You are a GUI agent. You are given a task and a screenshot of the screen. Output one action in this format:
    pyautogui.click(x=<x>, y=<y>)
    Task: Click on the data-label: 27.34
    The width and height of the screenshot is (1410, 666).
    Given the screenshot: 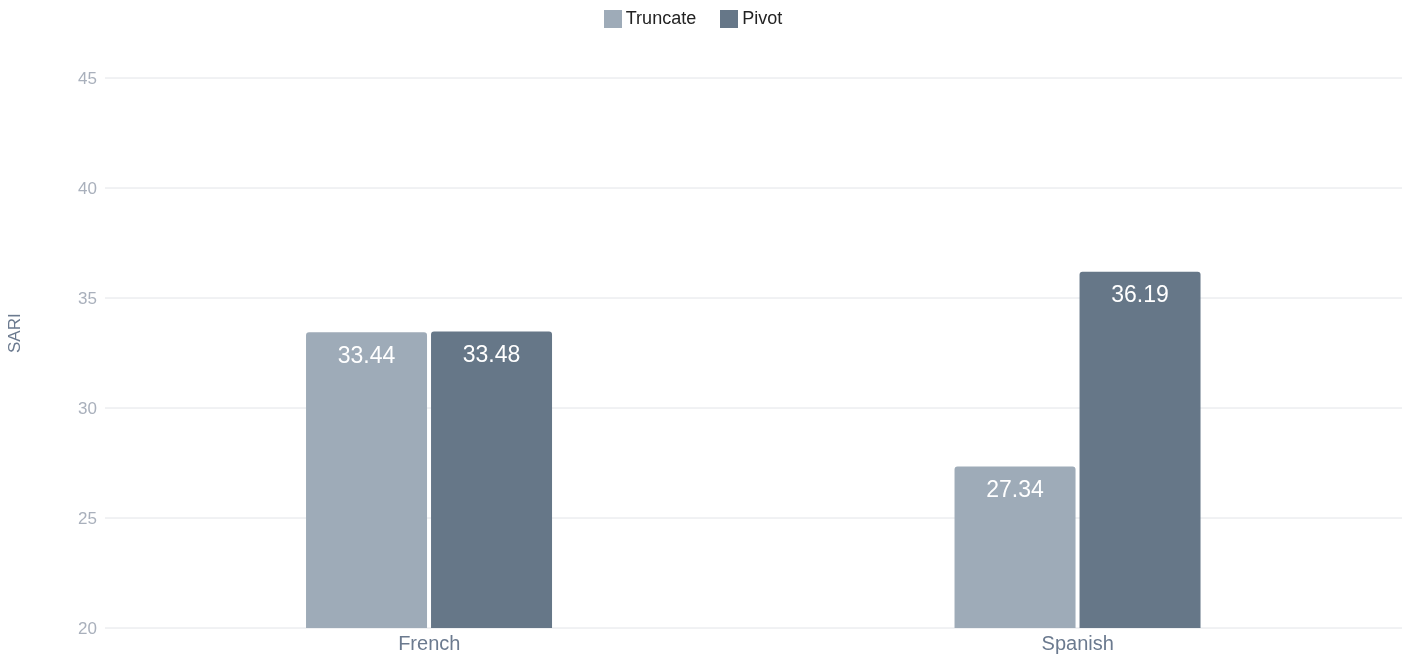 What is the action you would take?
    pyautogui.click(x=1015, y=488)
    